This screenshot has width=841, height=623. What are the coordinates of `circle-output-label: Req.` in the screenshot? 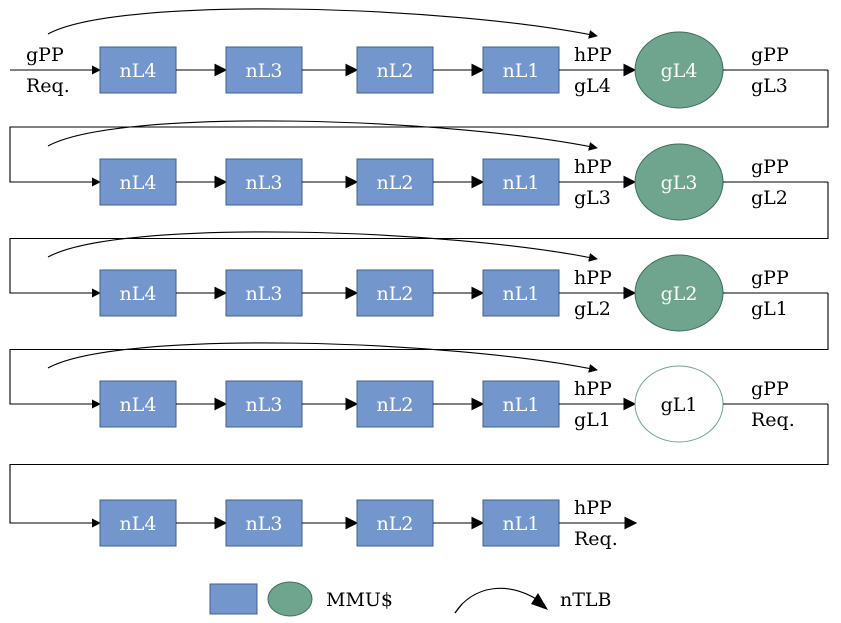 It's located at (773, 420).